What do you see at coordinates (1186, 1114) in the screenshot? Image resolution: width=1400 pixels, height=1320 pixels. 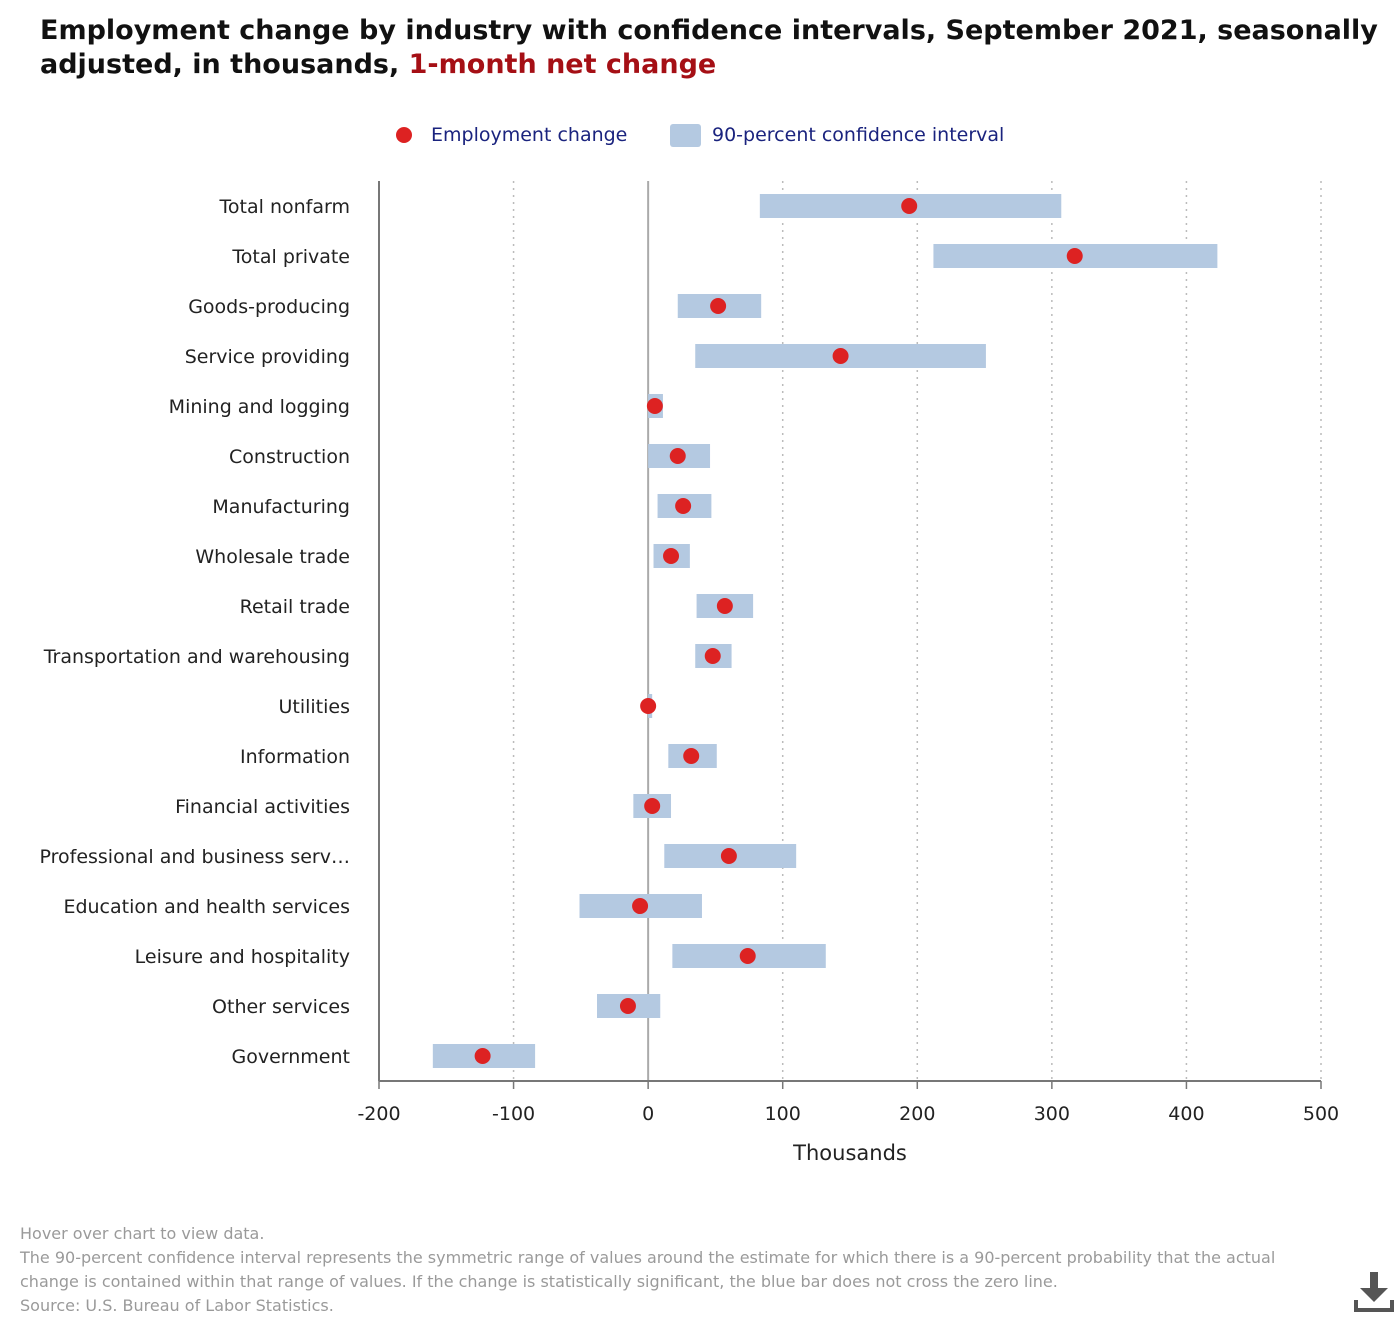 I see `x-tick-label: 400` at bounding box center [1186, 1114].